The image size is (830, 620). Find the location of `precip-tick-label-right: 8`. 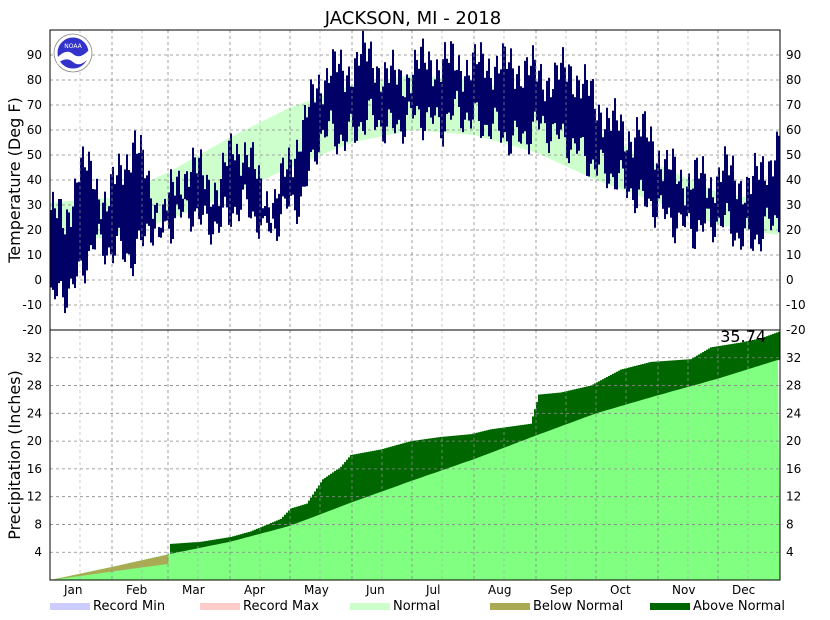

precip-tick-label-right: 8 is located at coordinates (790, 524).